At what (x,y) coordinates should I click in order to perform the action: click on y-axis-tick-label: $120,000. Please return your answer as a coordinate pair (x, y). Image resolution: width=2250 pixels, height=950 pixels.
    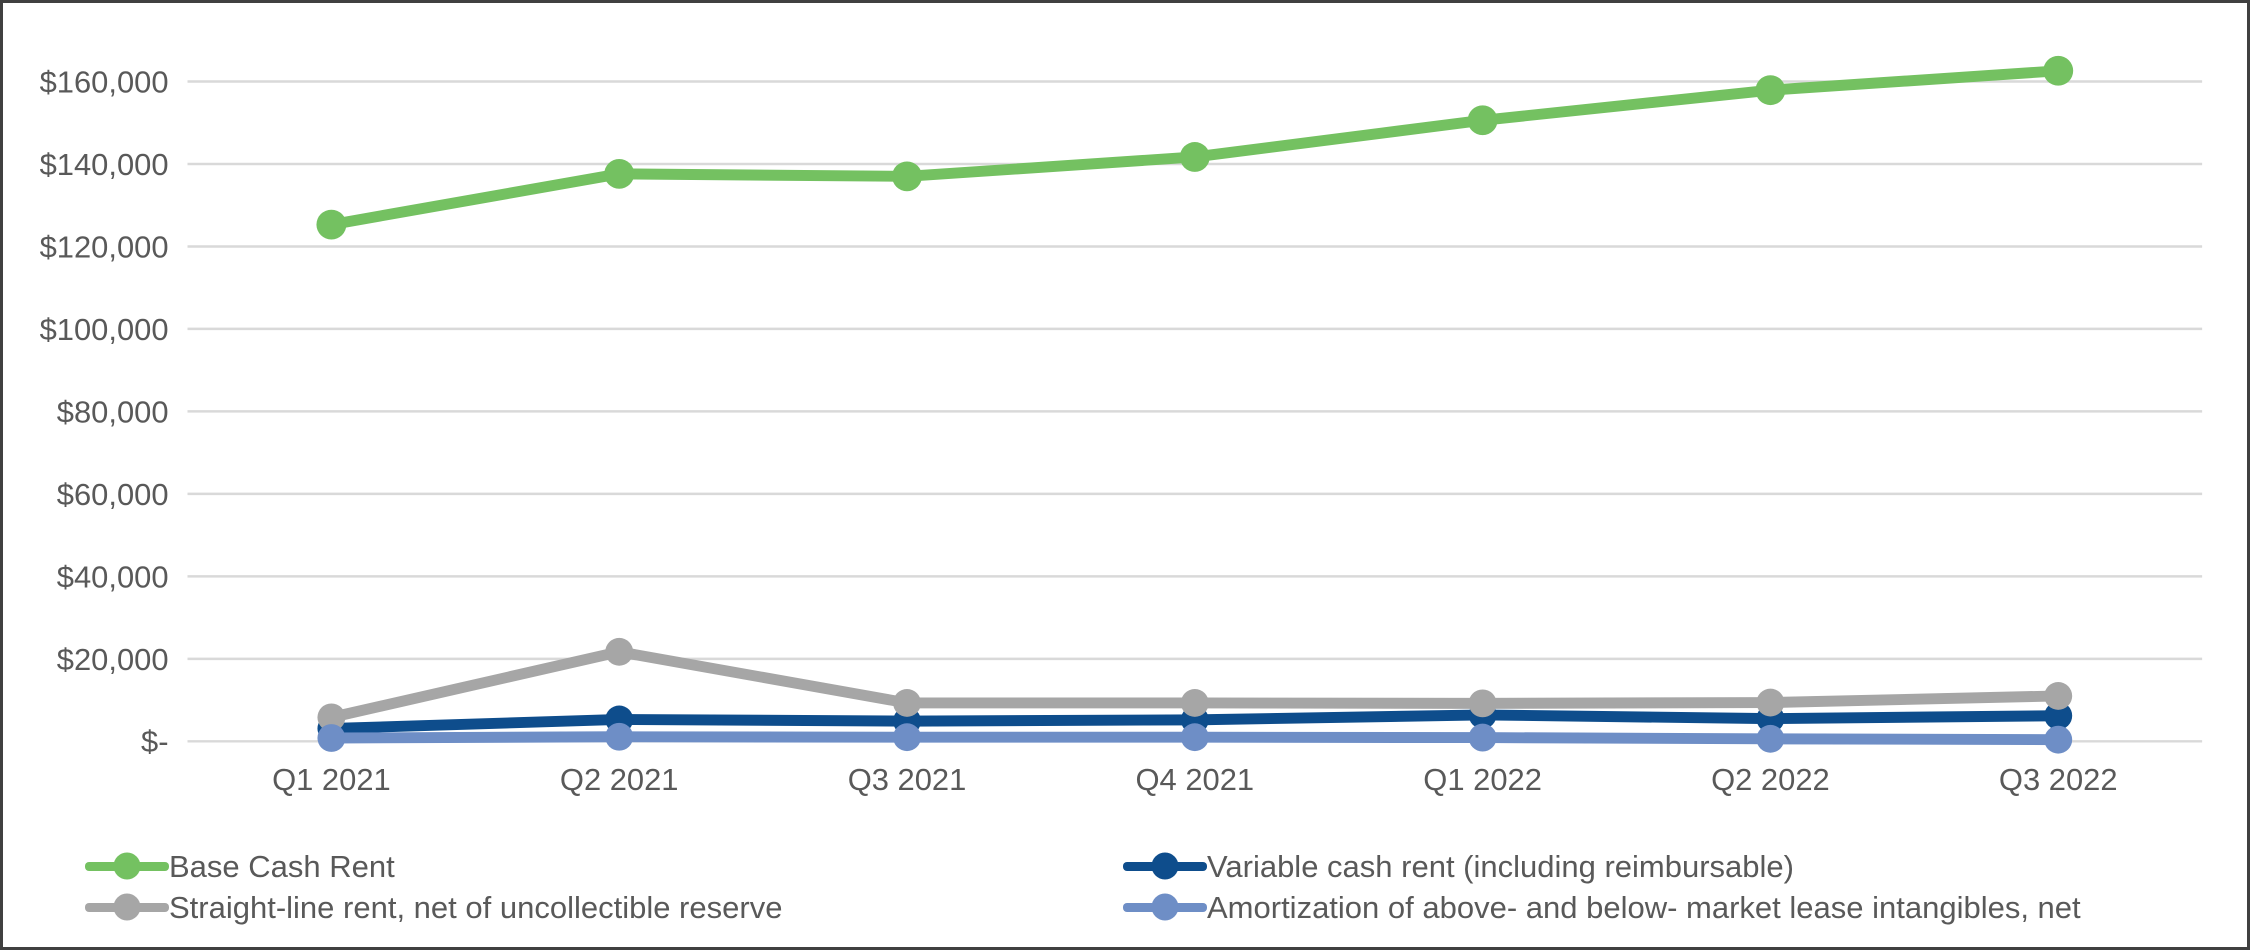
    Looking at the image, I should click on (104, 246).